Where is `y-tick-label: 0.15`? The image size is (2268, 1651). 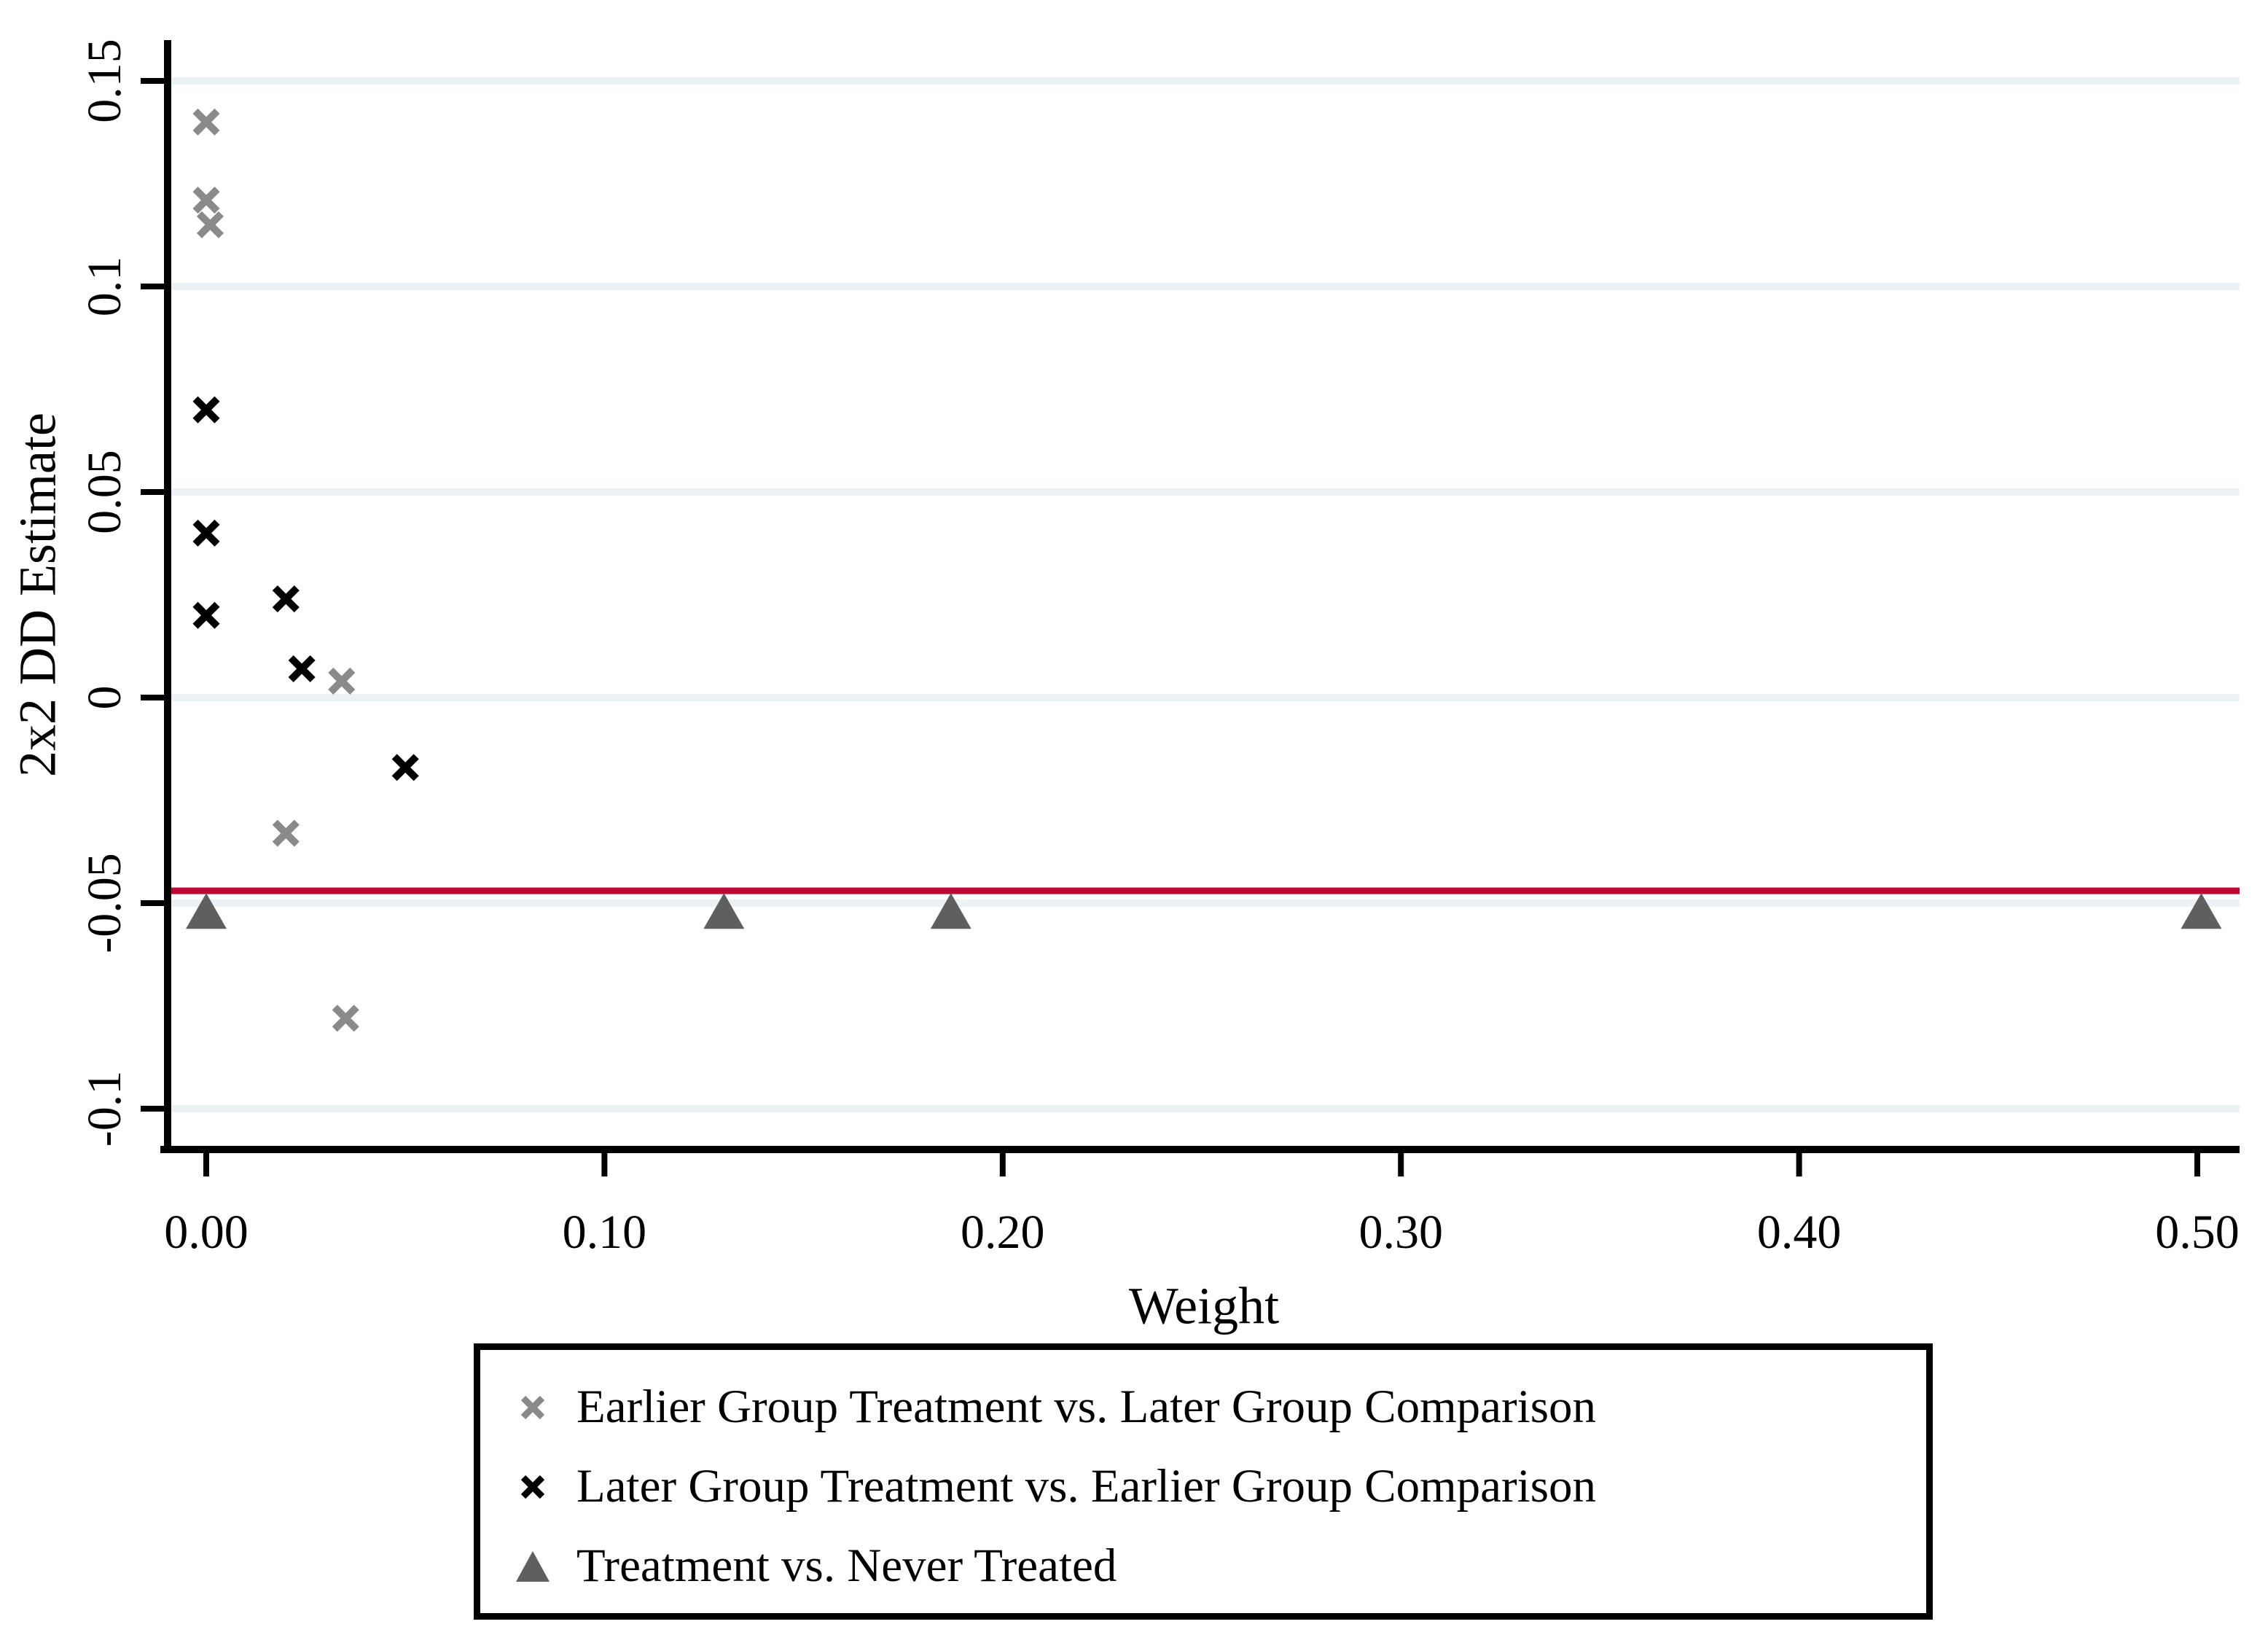 y-tick-label: 0.15 is located at coordinates (104, 81).